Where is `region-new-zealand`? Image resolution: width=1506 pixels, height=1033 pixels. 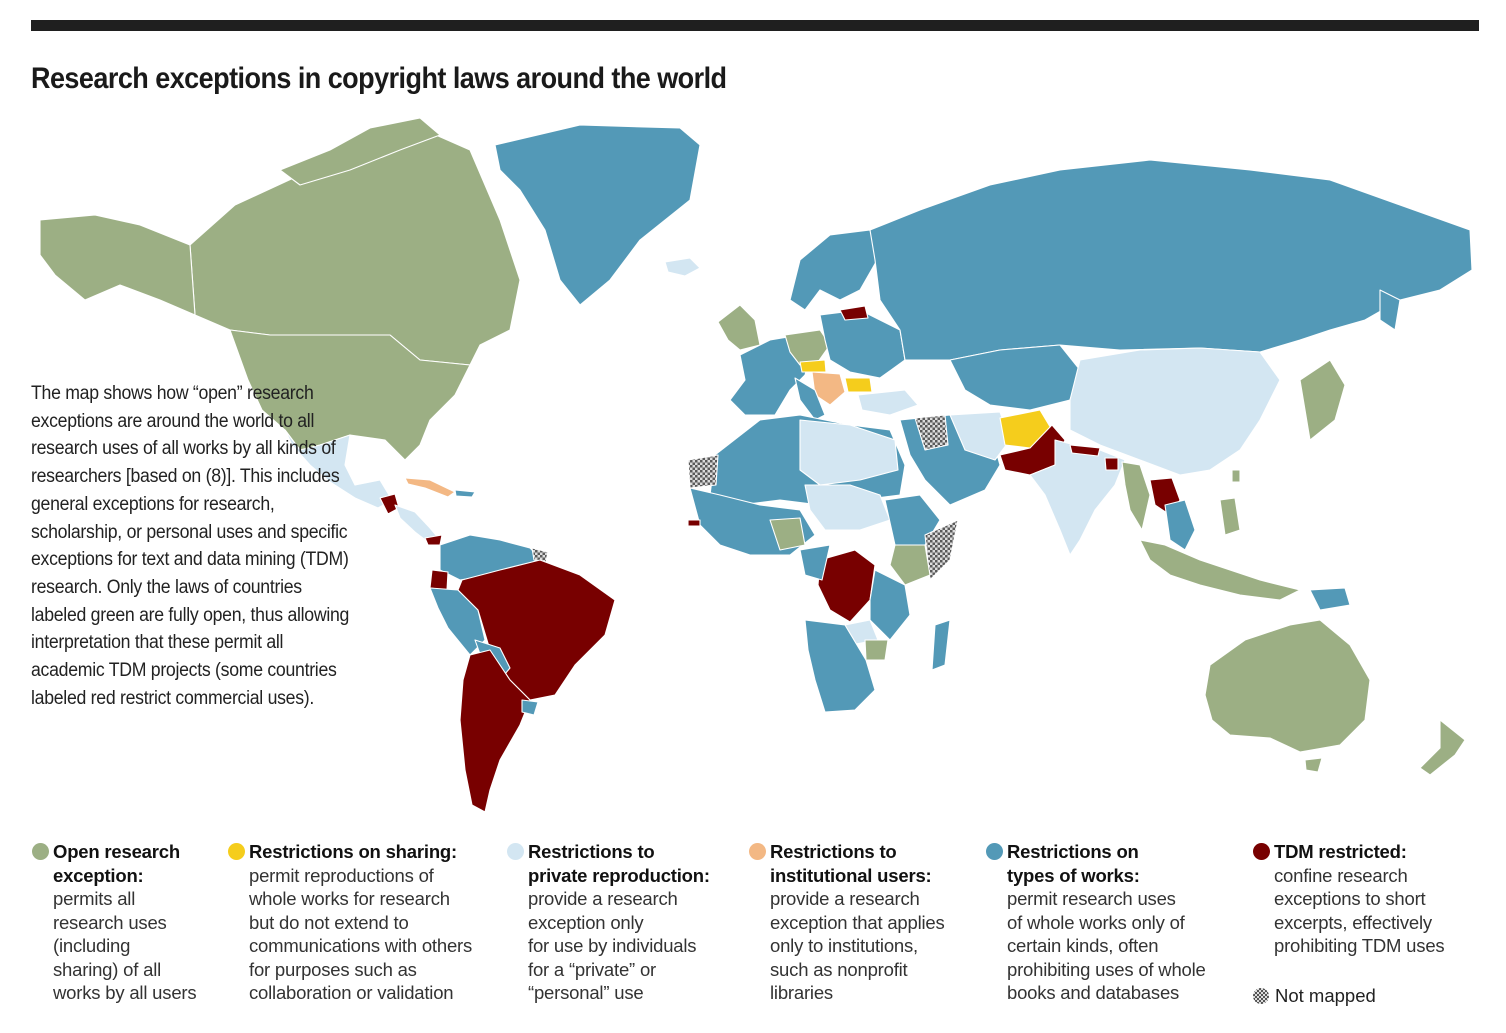
region-new-zealand is located at coordinates (1442, 747).